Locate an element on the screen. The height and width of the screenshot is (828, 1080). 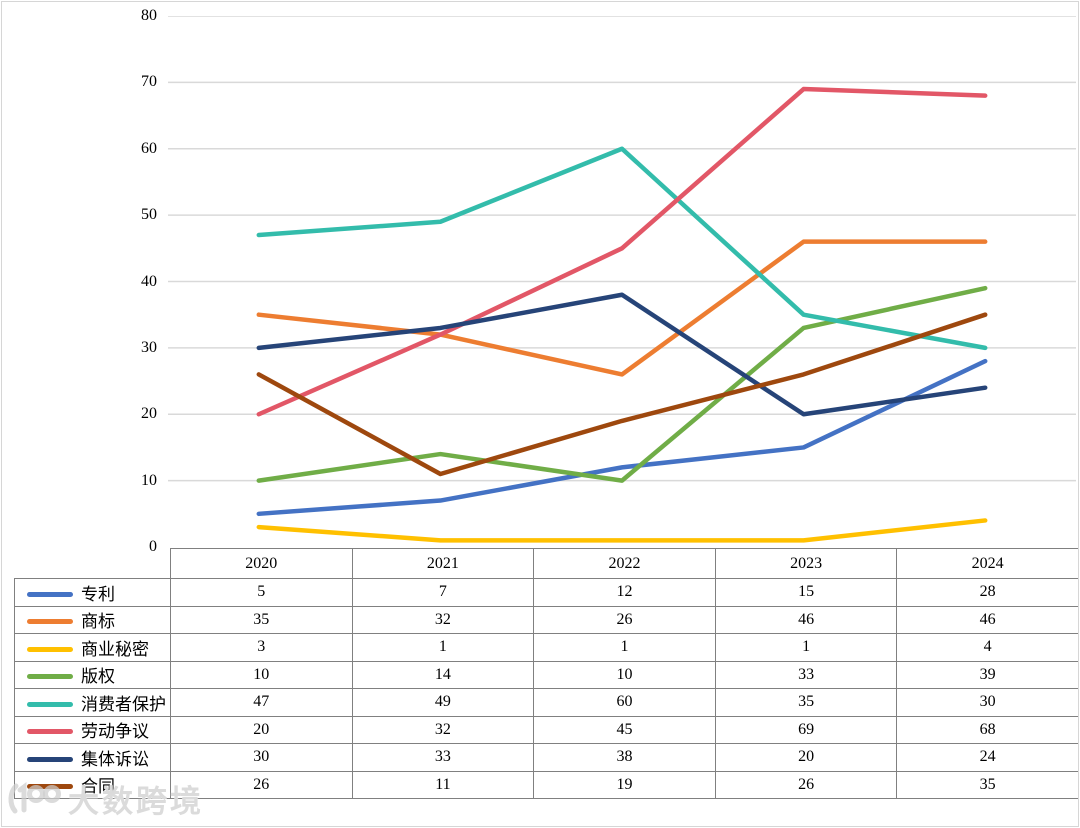
series-name: 集体诉讼 is located at coordinates (115, 759).